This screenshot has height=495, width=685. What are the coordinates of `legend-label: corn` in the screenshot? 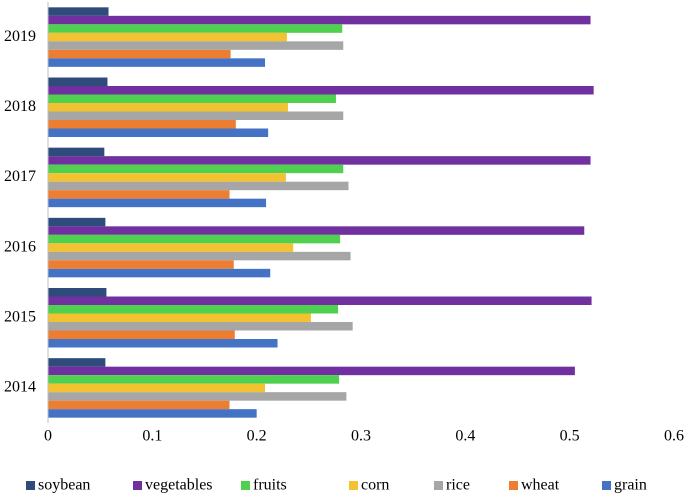 It's located at (375, 485).